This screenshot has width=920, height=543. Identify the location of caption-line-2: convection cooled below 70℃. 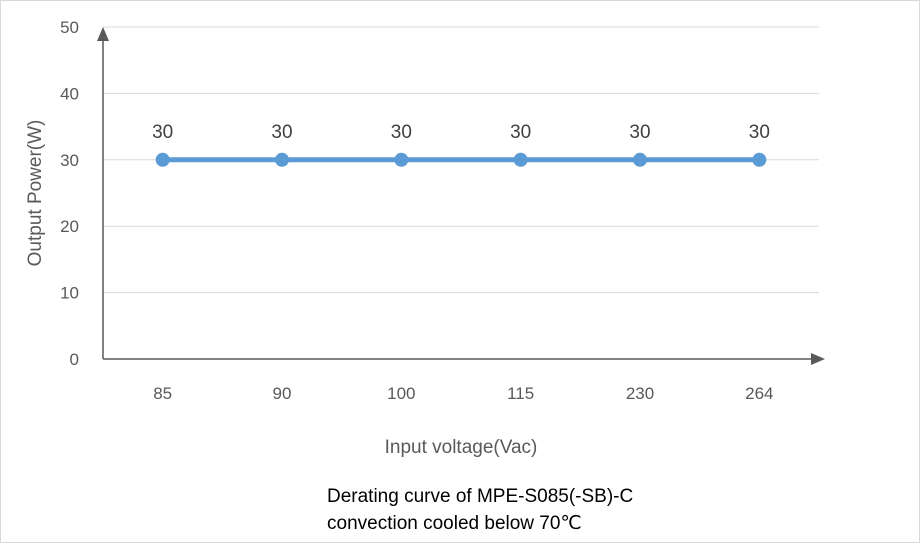
(454, 523).